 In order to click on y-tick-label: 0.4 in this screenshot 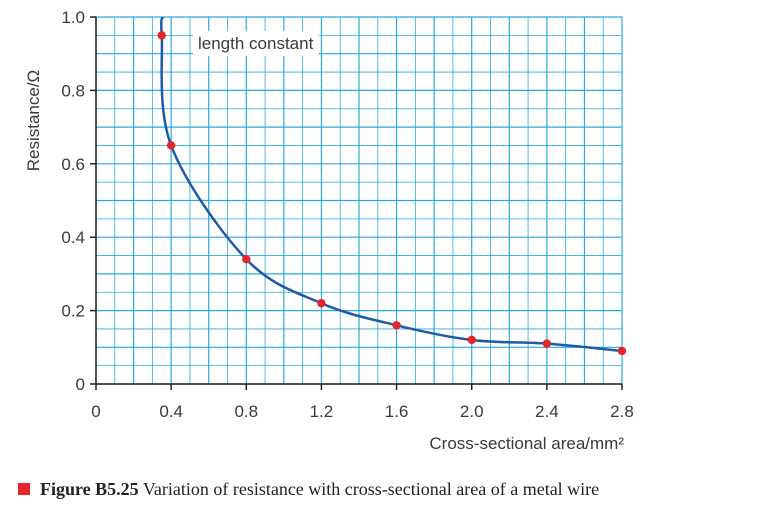, I will do `click(73, 237)`.